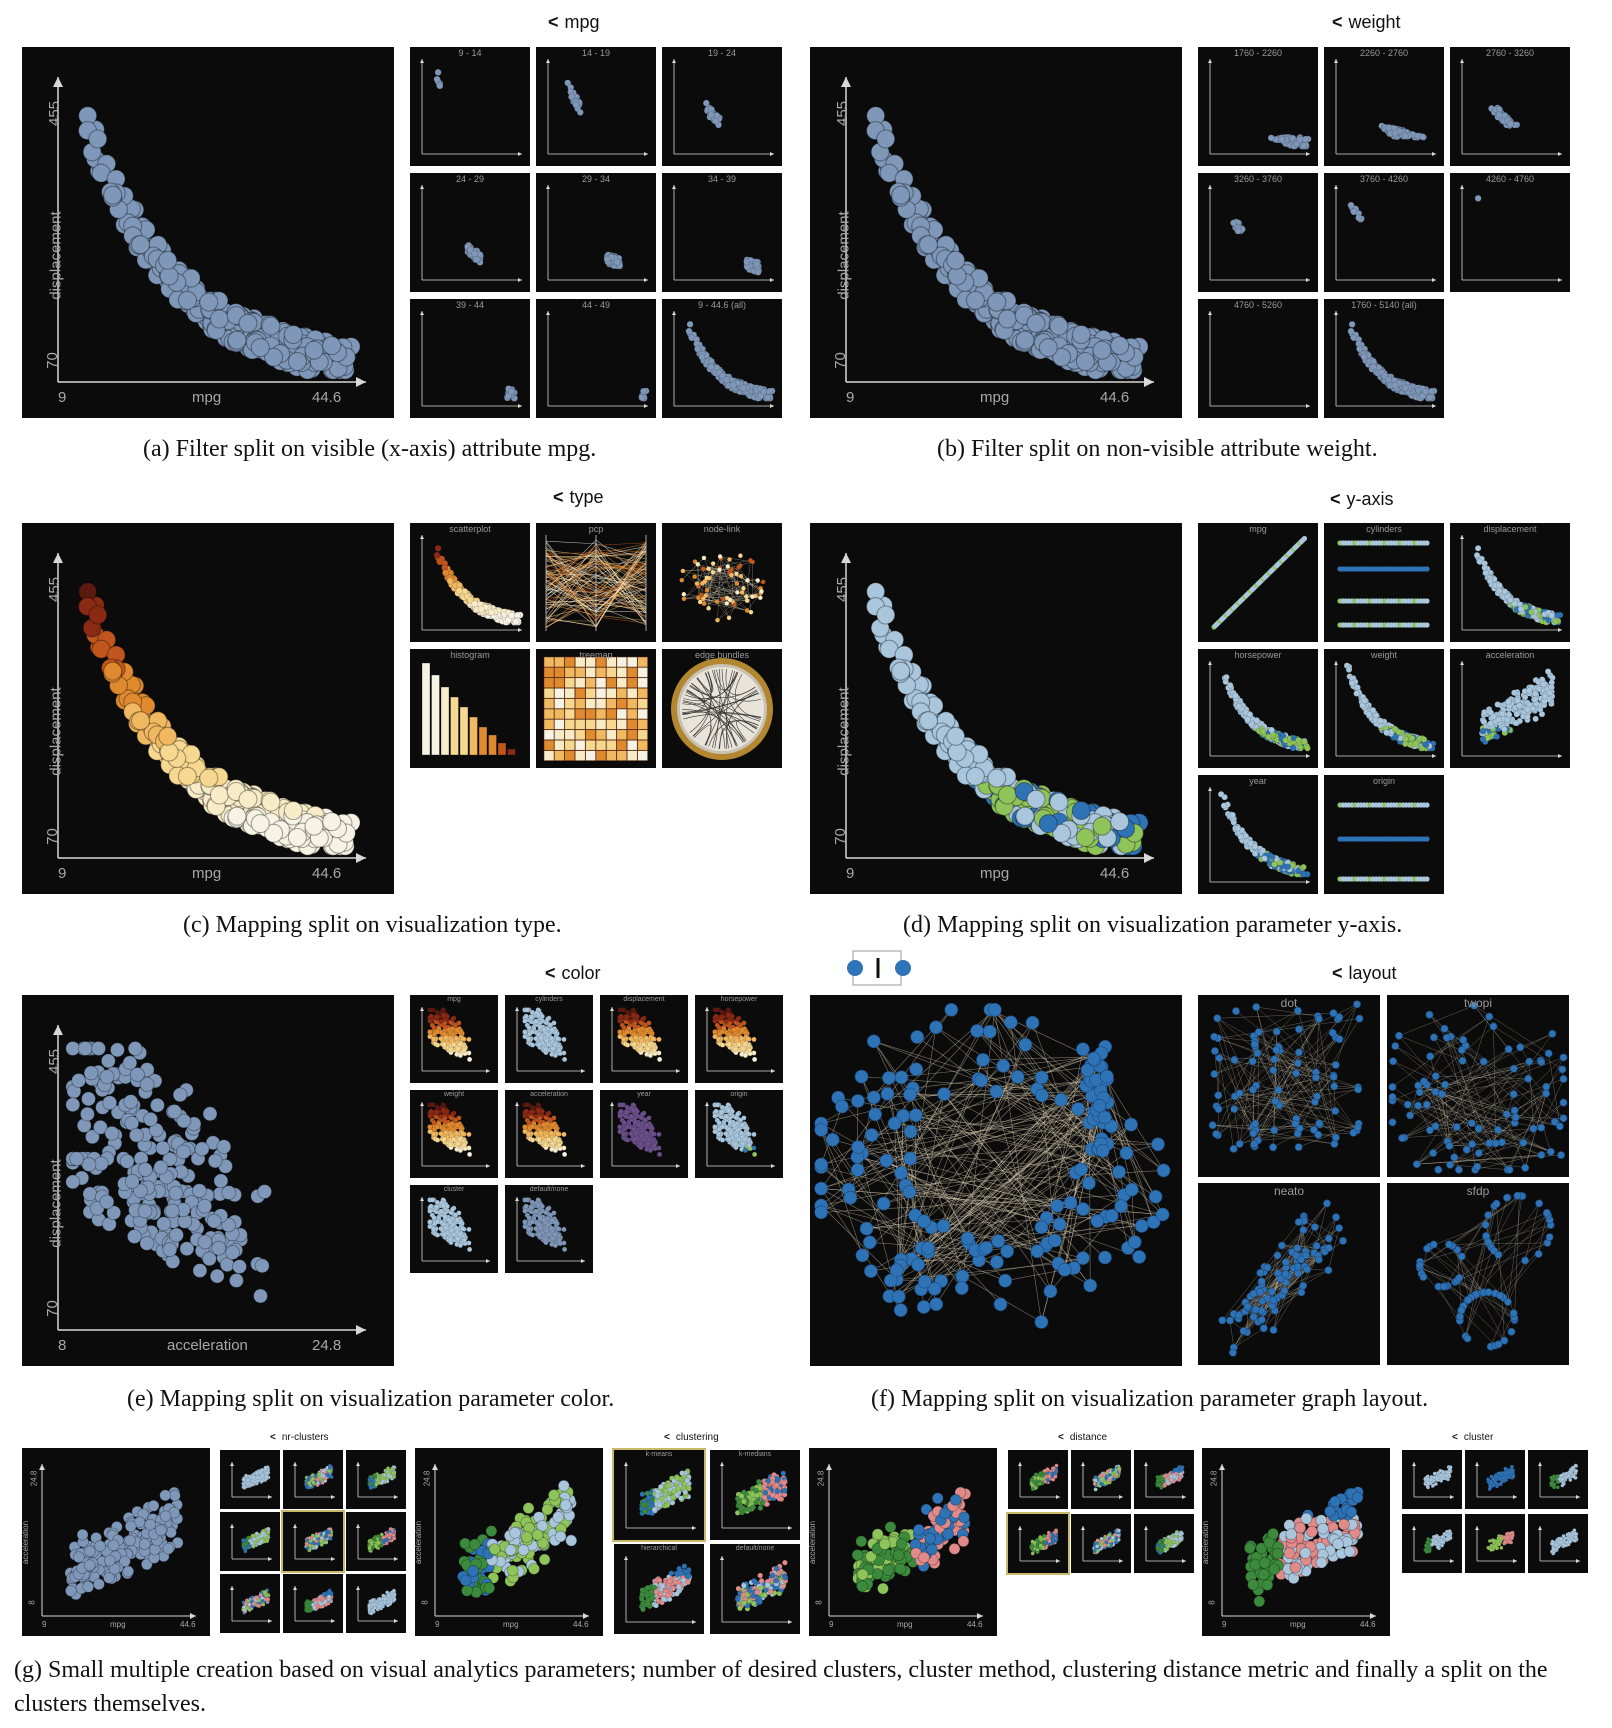  What do you see at coordinates (574, 22) in the screenshot?
I see `split-header-mpg: < mpg` at bounding box center [574, 22].